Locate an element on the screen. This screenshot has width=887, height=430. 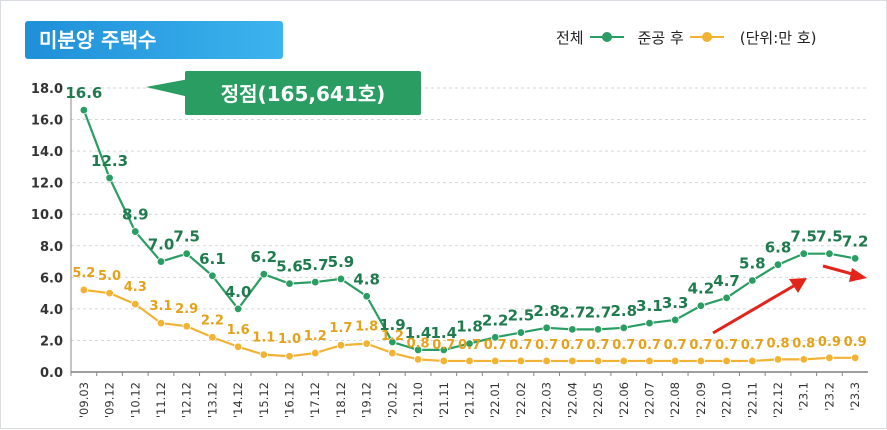
data-label-completed: 3.1 is located at coordinates (160, 306).